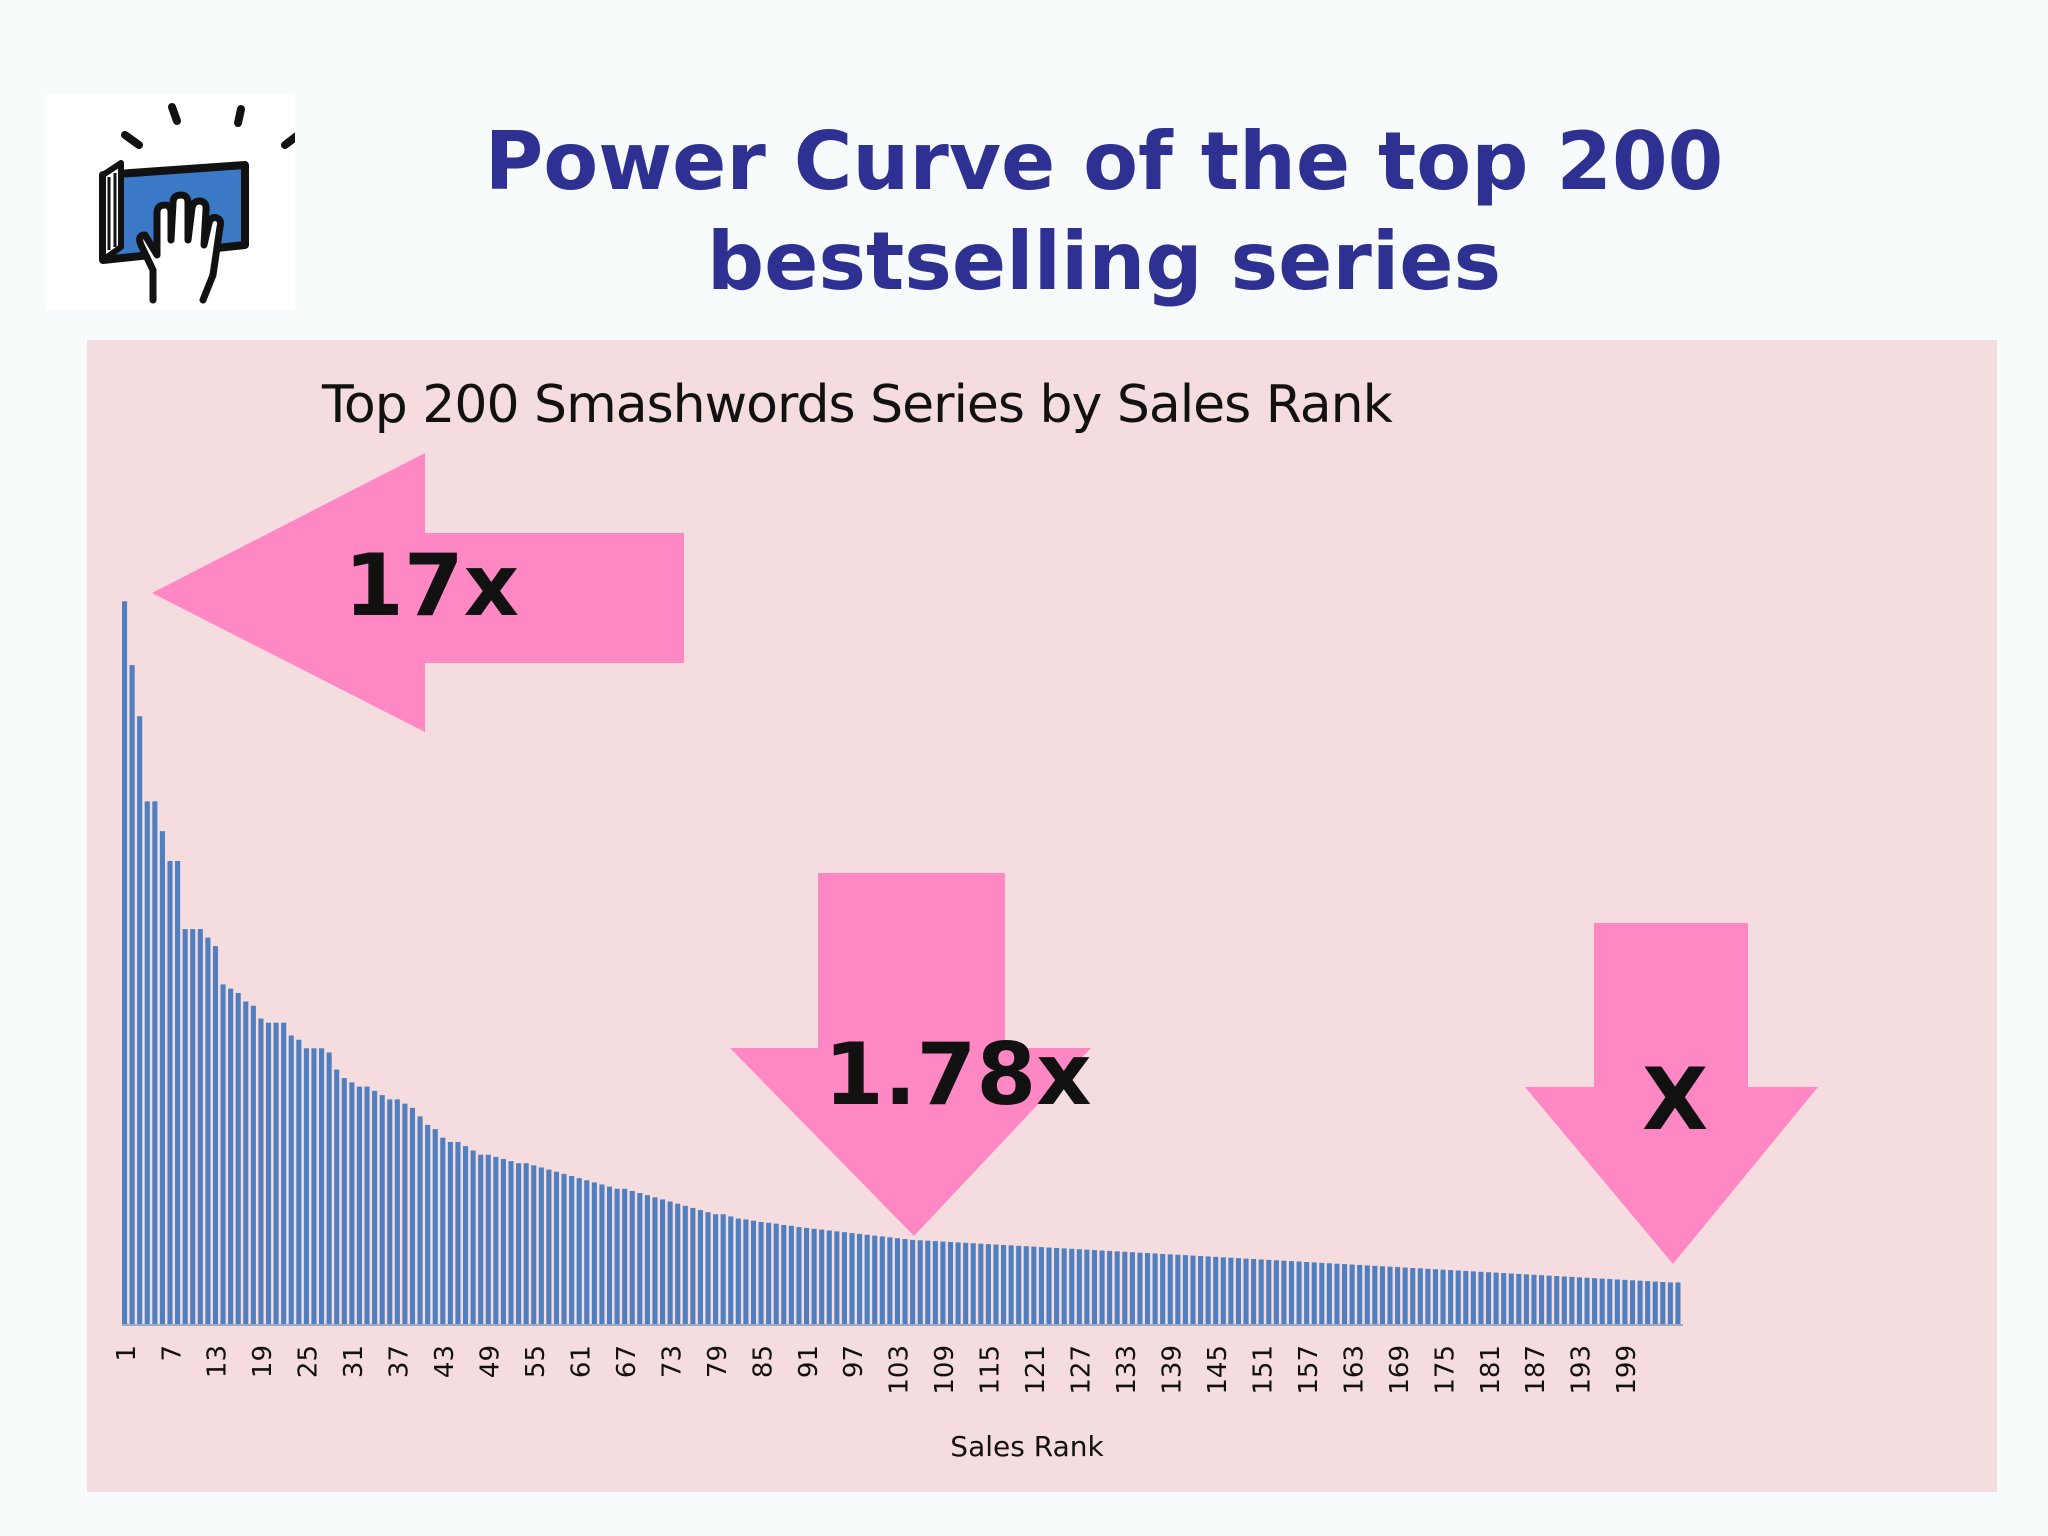 This screenshot has width=2048, height=1536. Describe the element at coordinates (263, 1361) in the screenshot. I see `x-tick-label: 19` at that location.